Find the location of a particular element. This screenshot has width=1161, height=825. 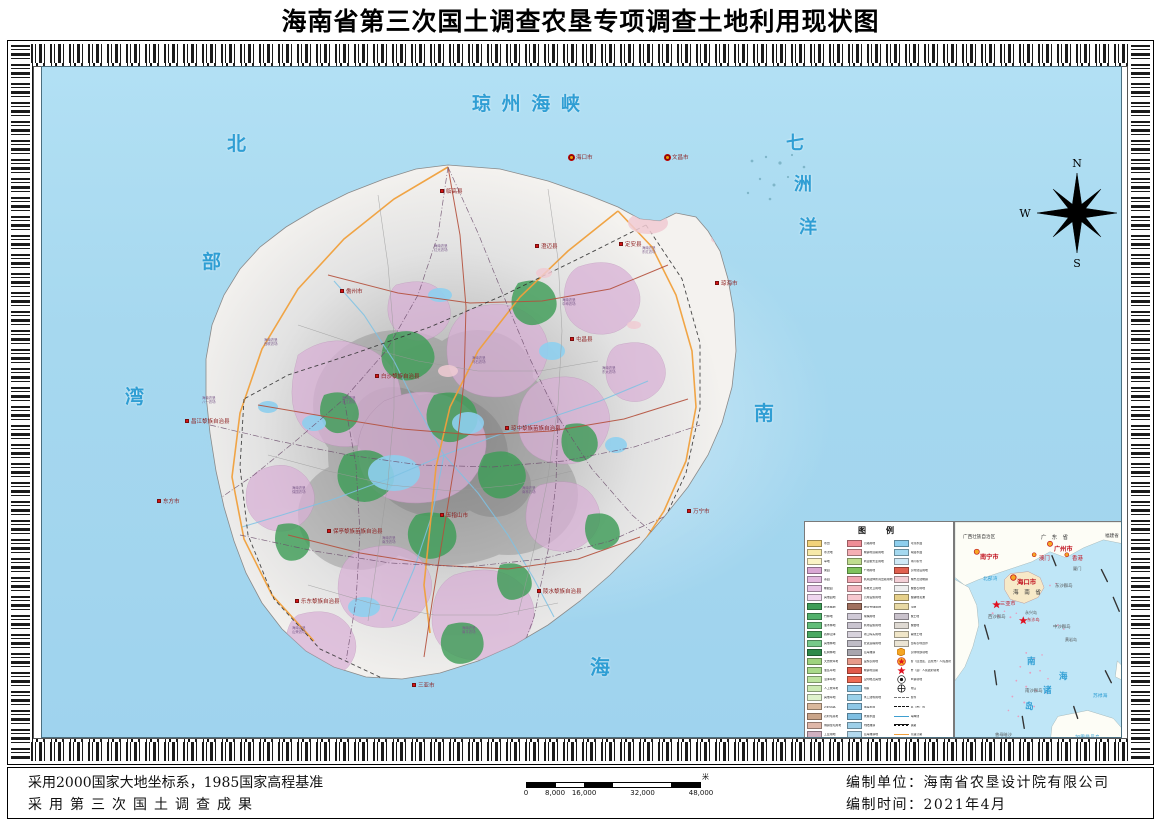

legend-label: 农村宅基地 is located at coordinates (831, 716).